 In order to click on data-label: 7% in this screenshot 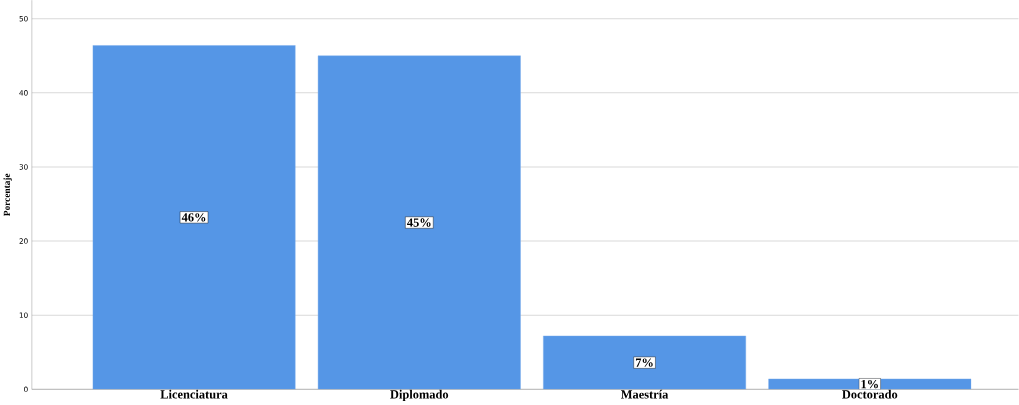, I will do `click(644, 363)`.